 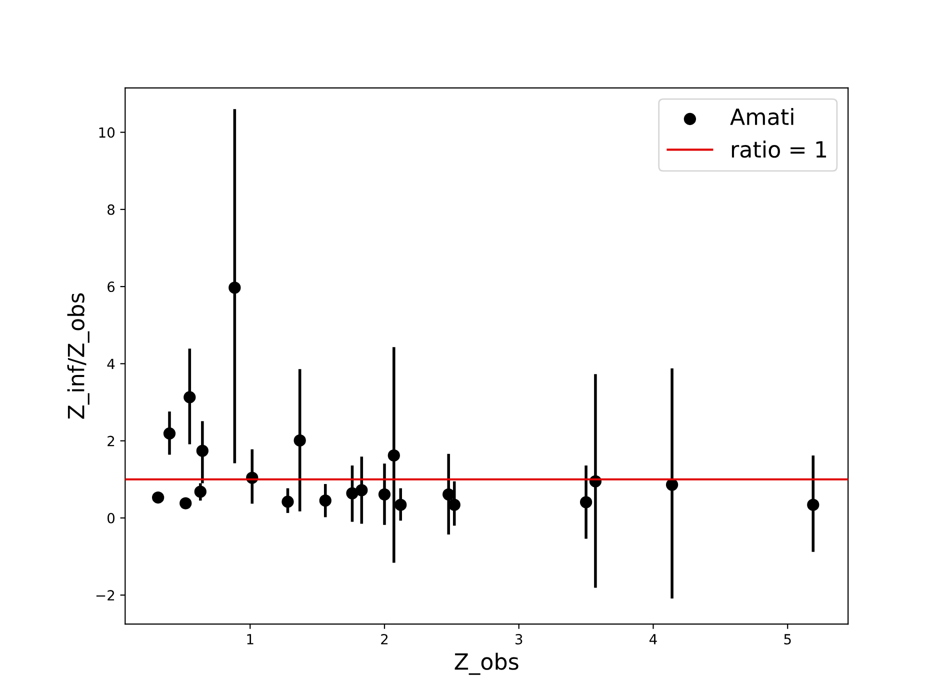 What do you see at coordinates (105, 595) in the screenshot?
I see `y-tick-label: −2` at bounding box center [105, 595].